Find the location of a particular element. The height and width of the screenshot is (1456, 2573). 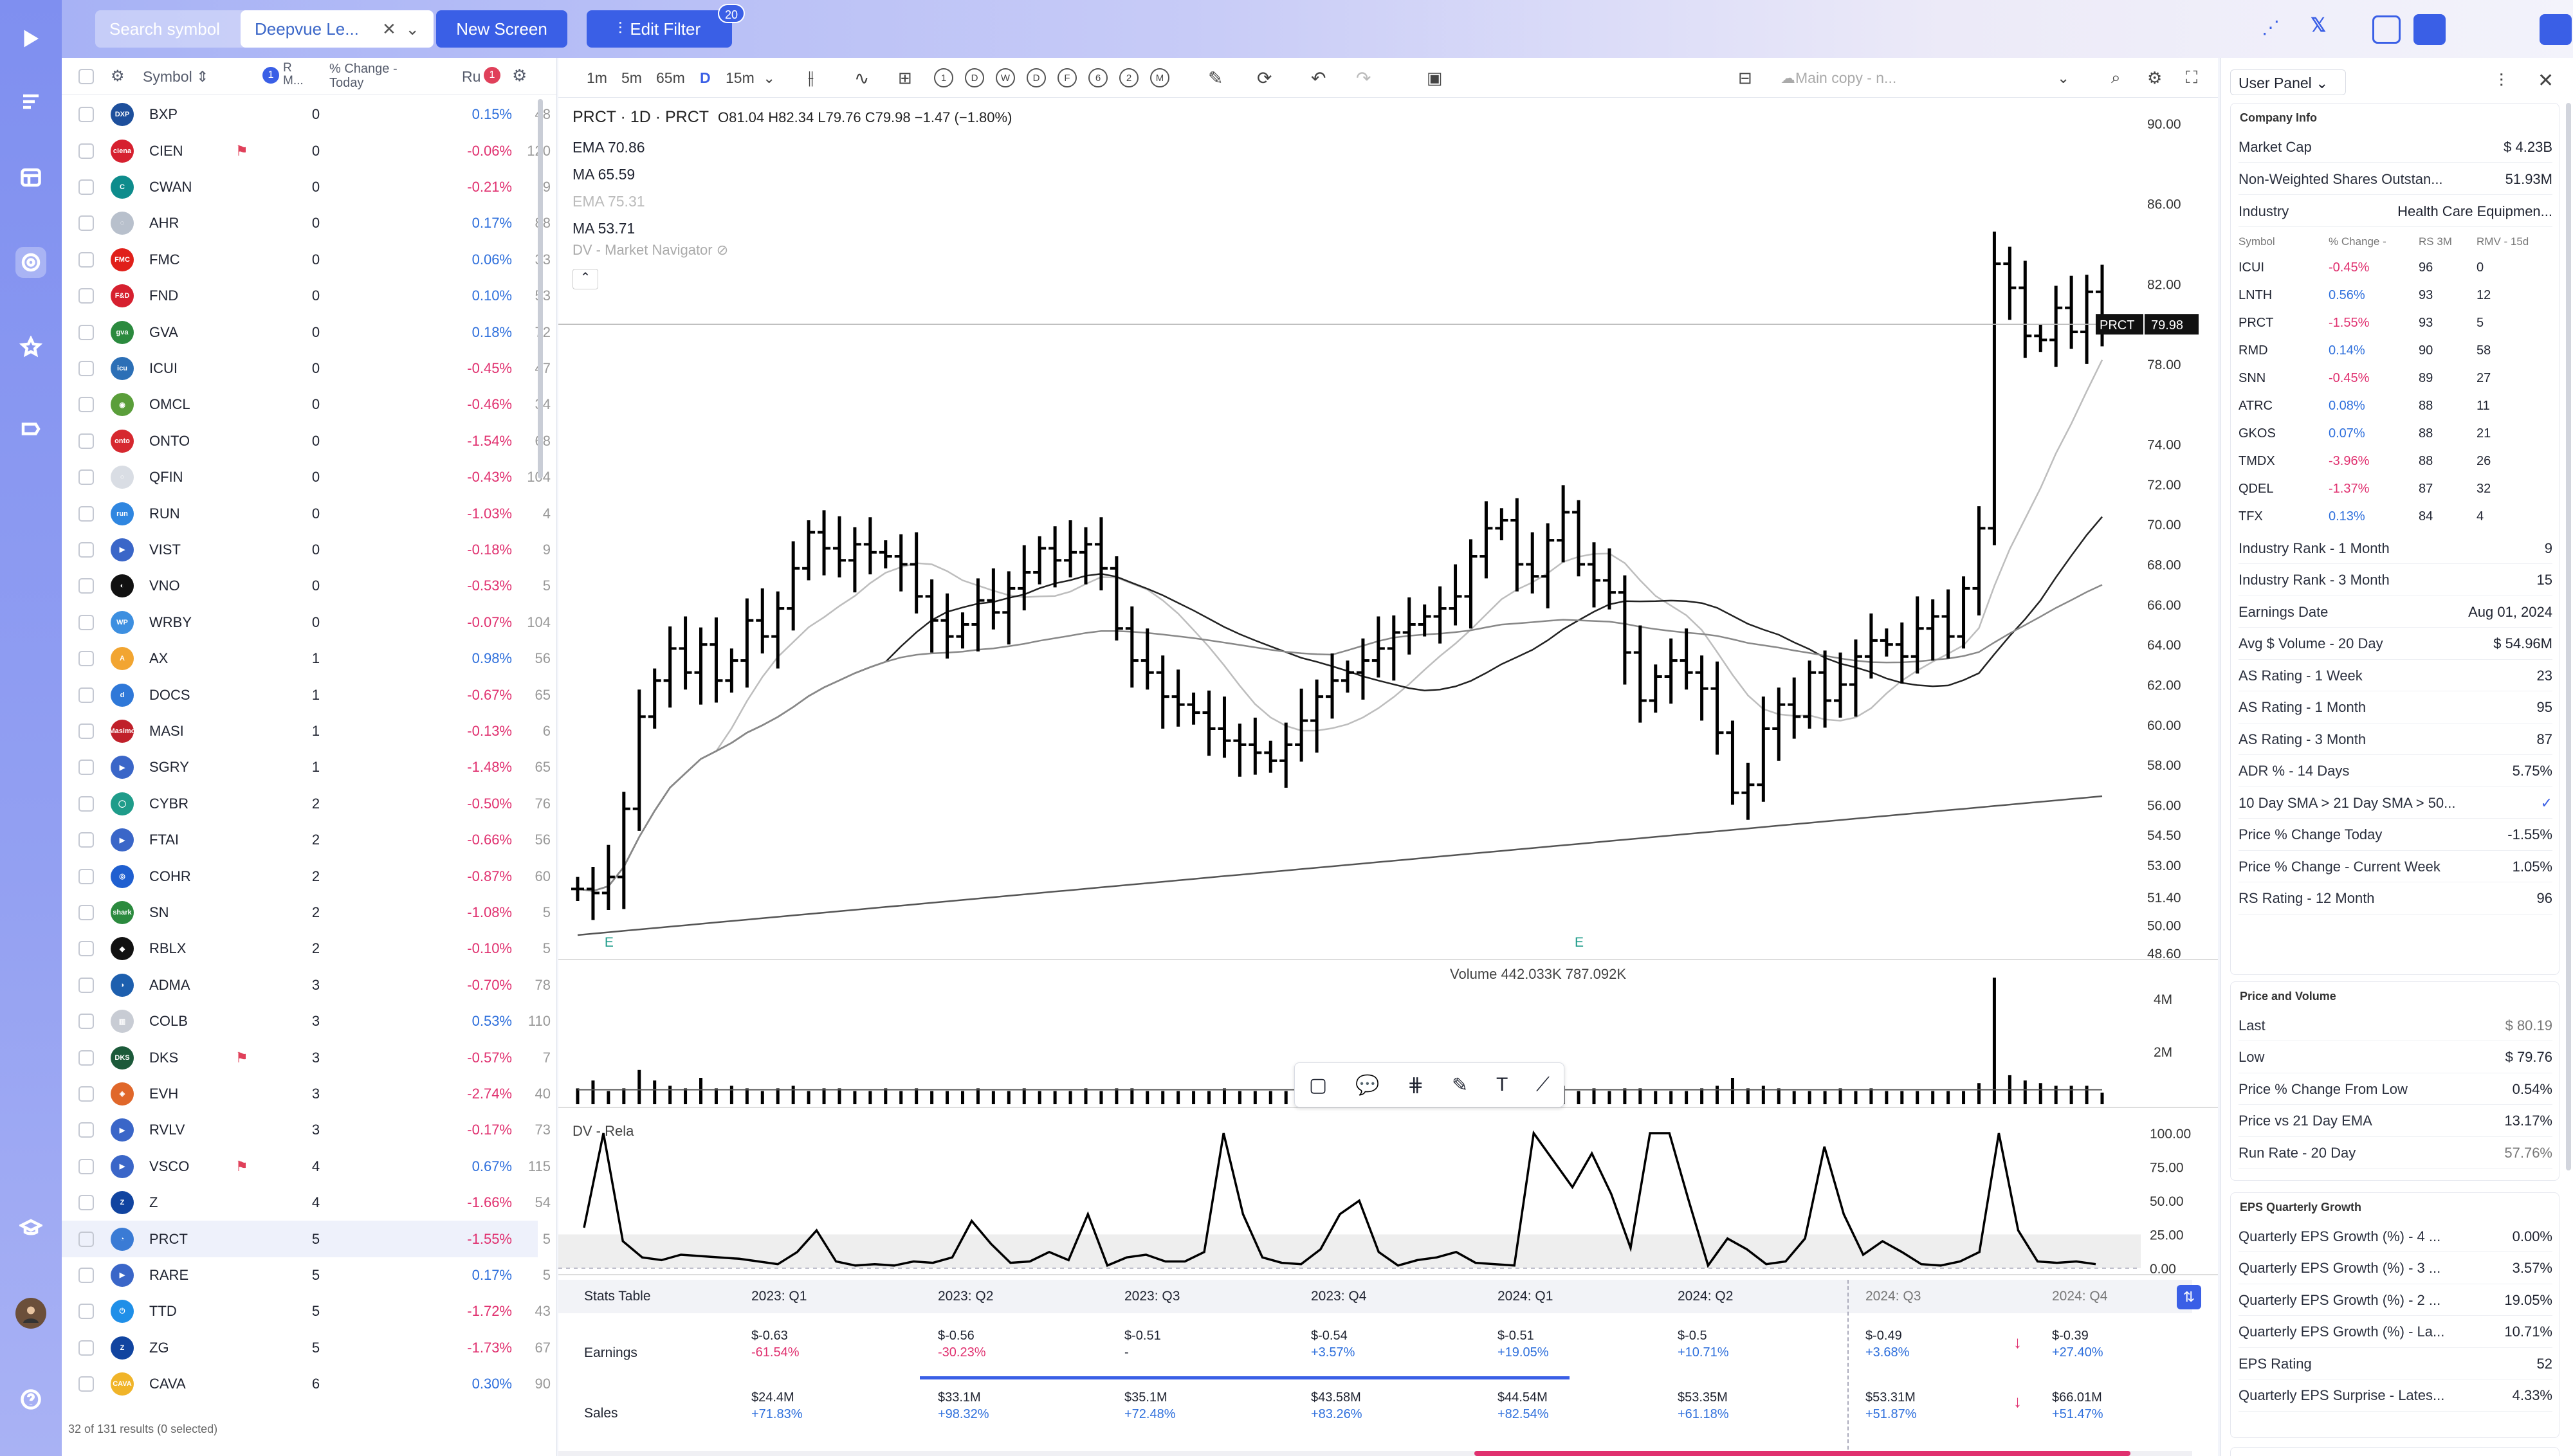

list-item: shark SN 2 -1.08% 5 is located at coordinates (306, 913).